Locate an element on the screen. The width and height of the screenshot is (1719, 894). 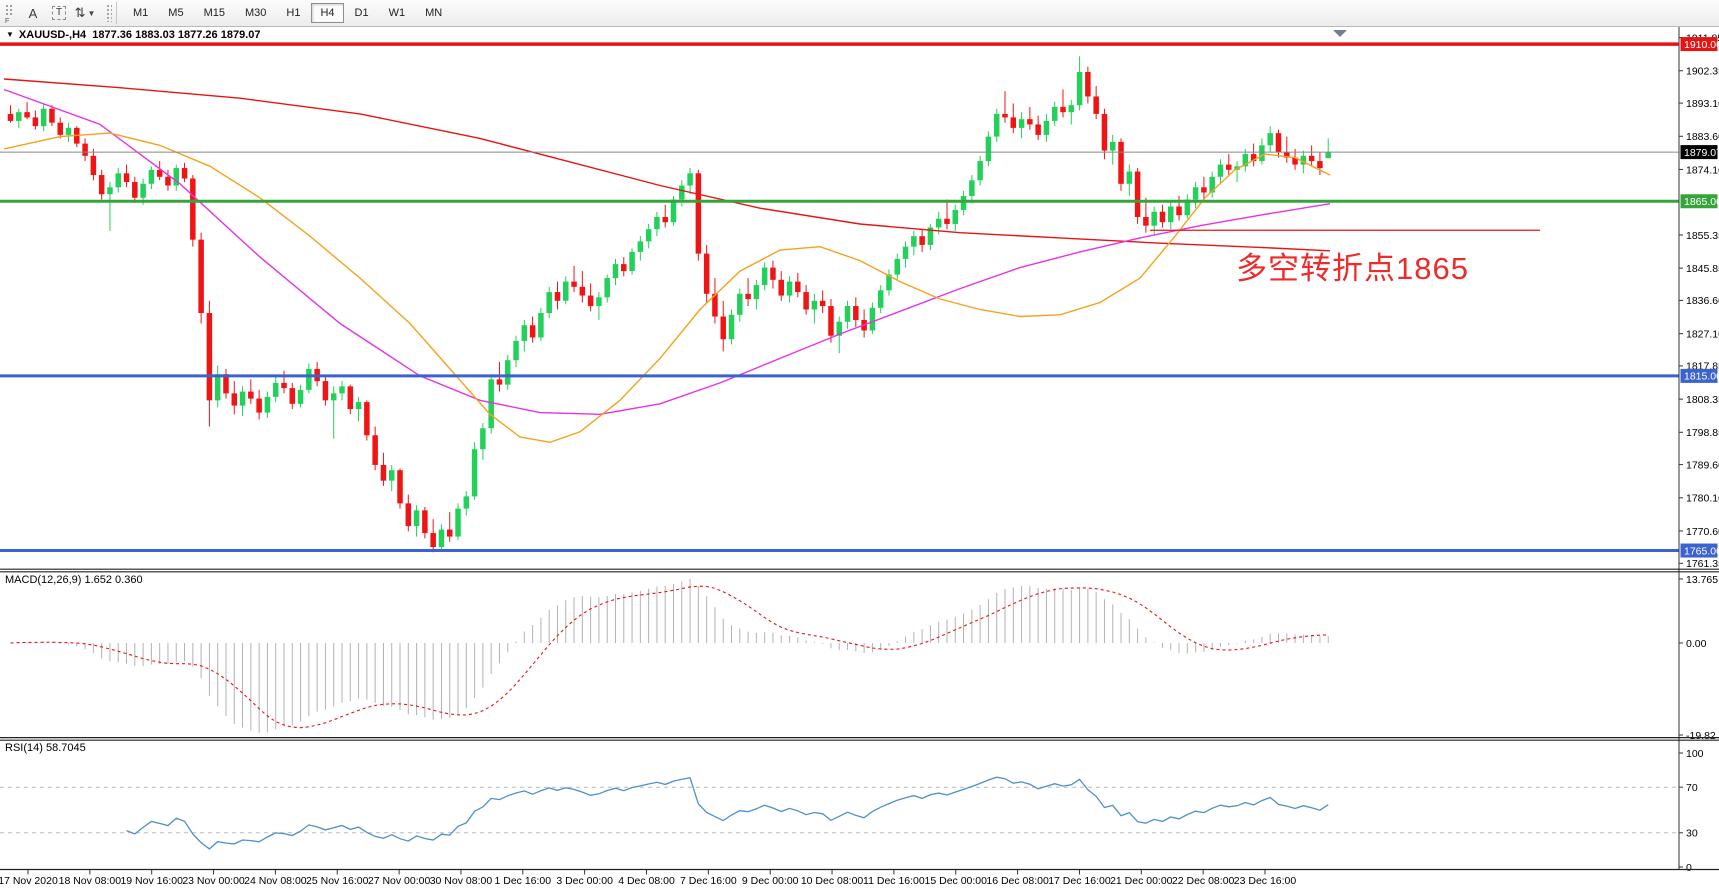
svg-text: 70 is located at coordinates (1692, 788).